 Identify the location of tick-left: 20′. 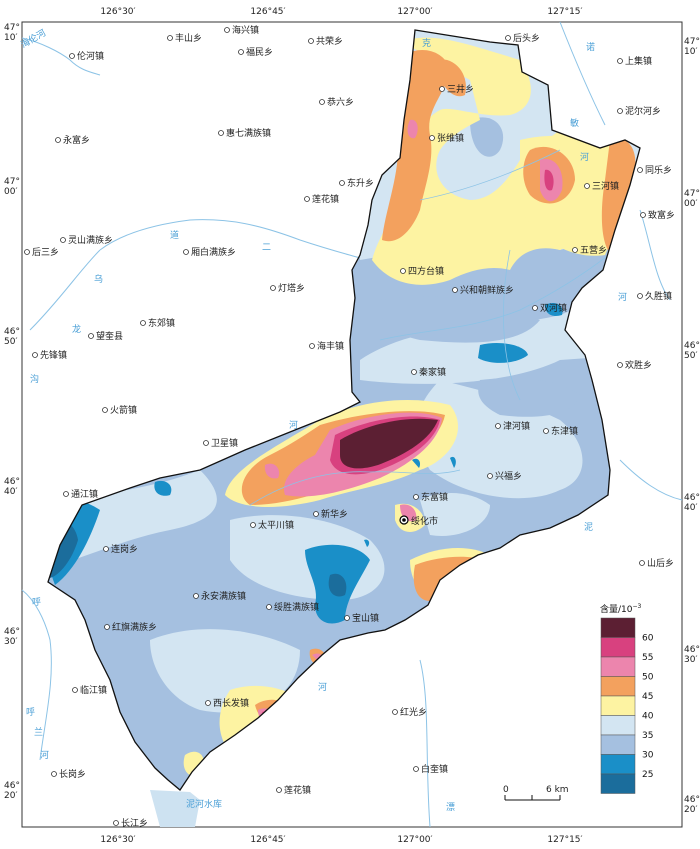
(11, 796).